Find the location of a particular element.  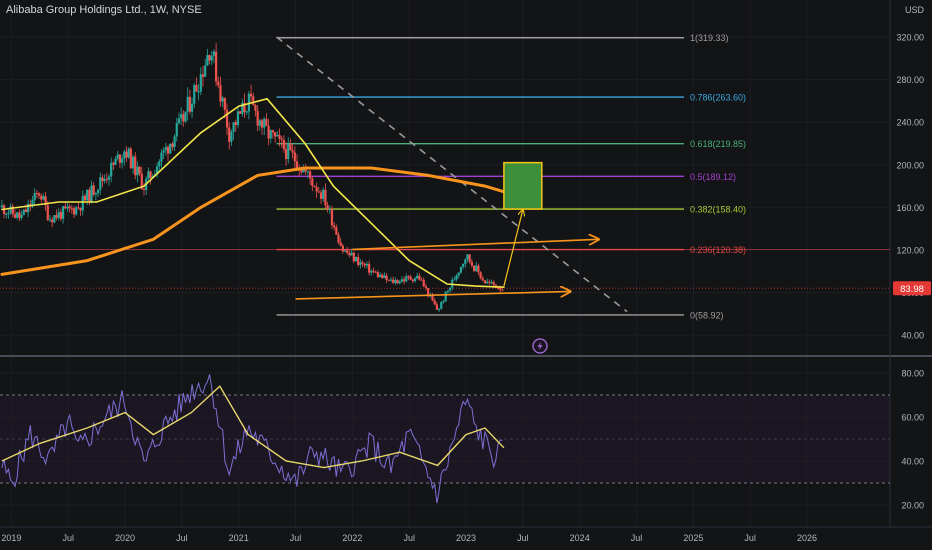

rsi-tick-label: 40.00 is located at coordinates (912, 462).